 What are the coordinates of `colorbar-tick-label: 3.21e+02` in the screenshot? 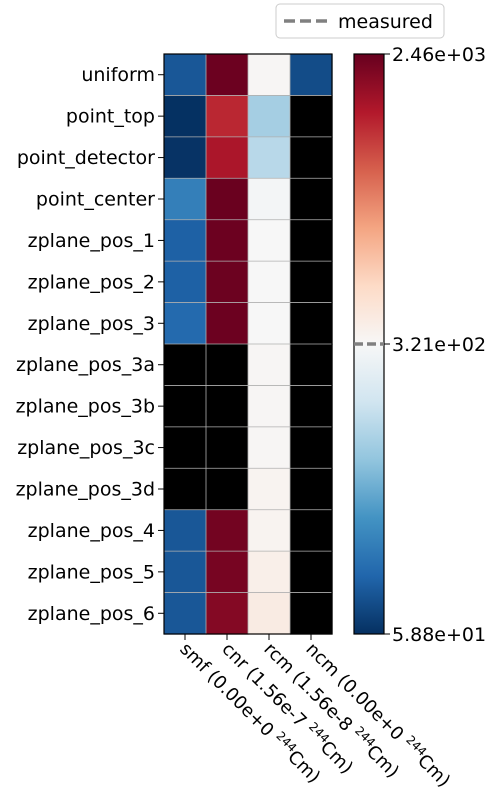 It's located at (439, 345).